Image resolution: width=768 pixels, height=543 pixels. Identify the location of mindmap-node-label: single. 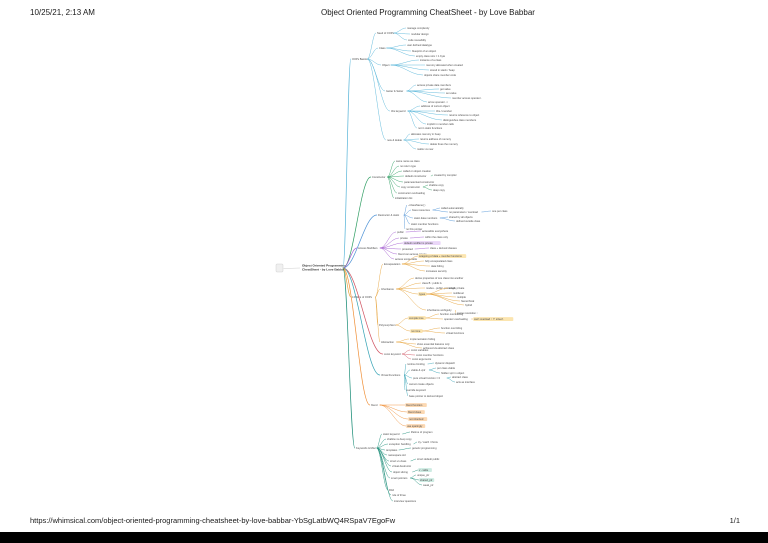
(452, 288).